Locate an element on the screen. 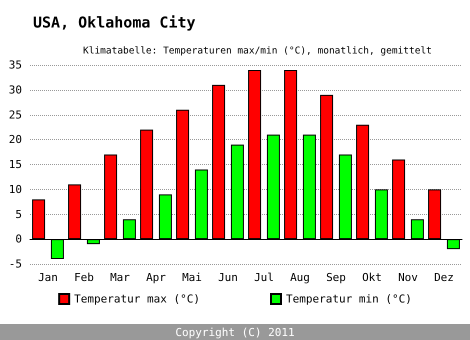 The height and width of the screenshot is (340, 470). x-tick-label: Nov is located at coordinates (408, 277).